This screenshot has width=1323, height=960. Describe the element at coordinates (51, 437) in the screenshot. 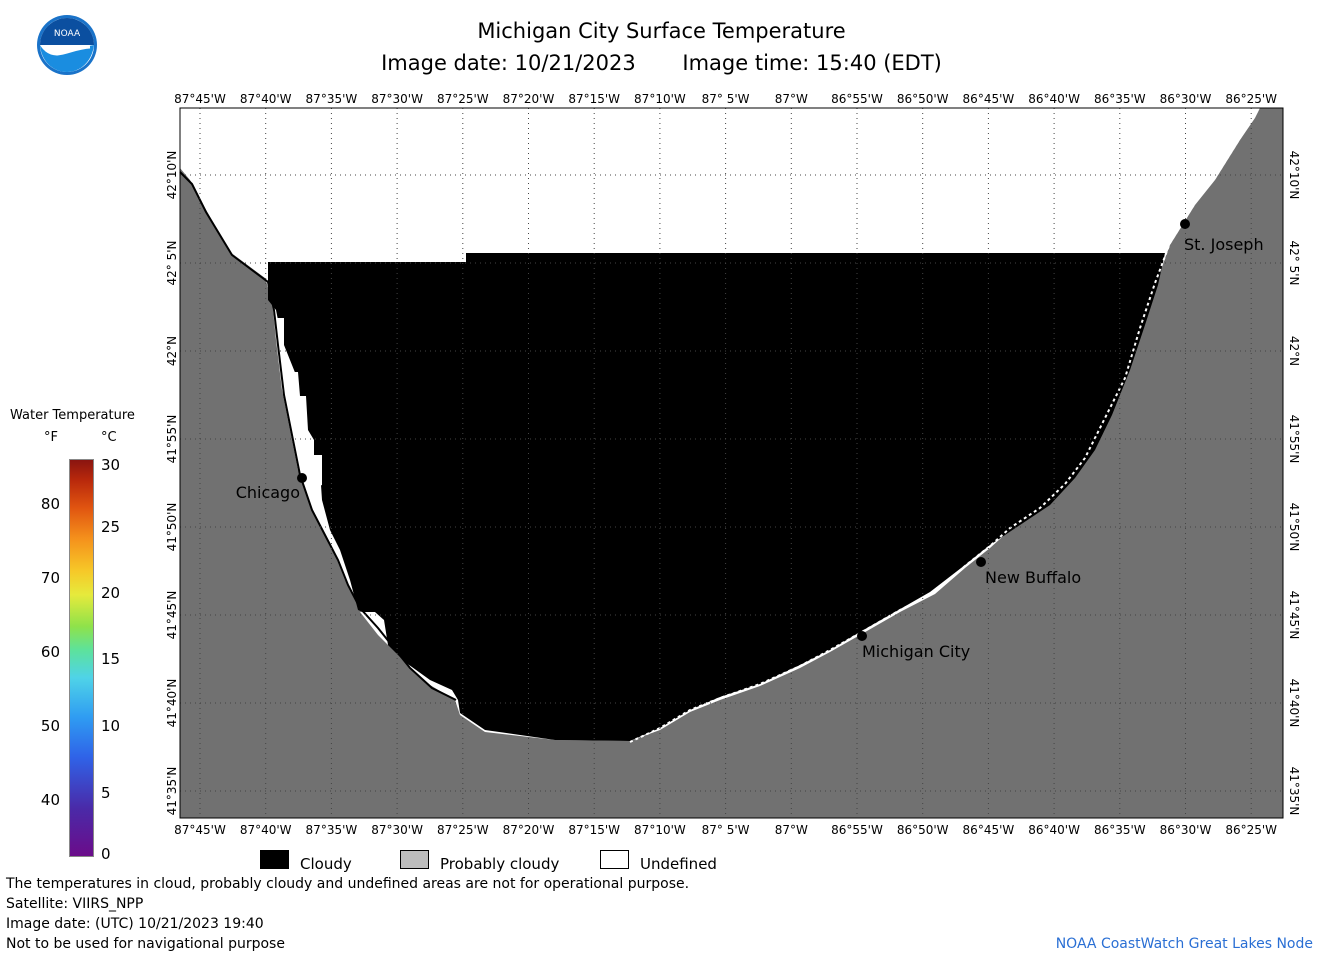

I see `unit-f: °F` at that location.